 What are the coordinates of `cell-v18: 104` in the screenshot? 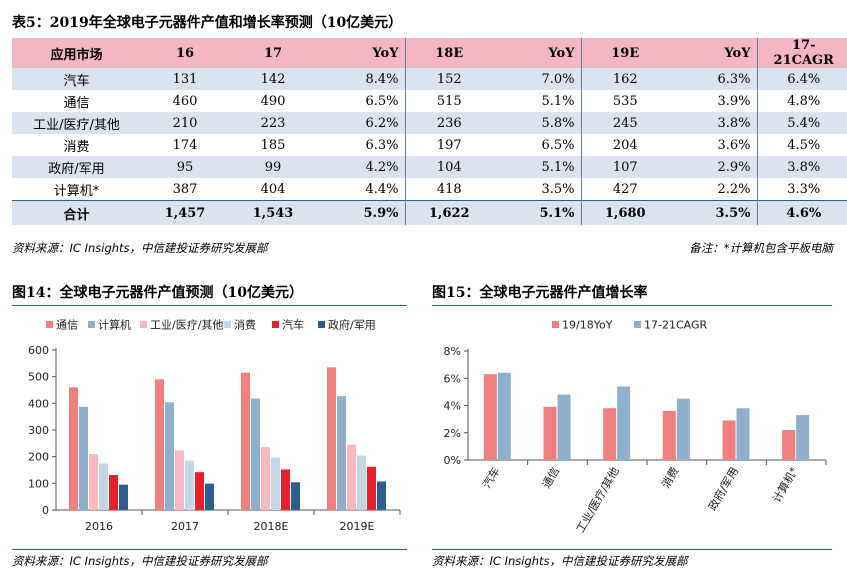 It's located at (448, 167).